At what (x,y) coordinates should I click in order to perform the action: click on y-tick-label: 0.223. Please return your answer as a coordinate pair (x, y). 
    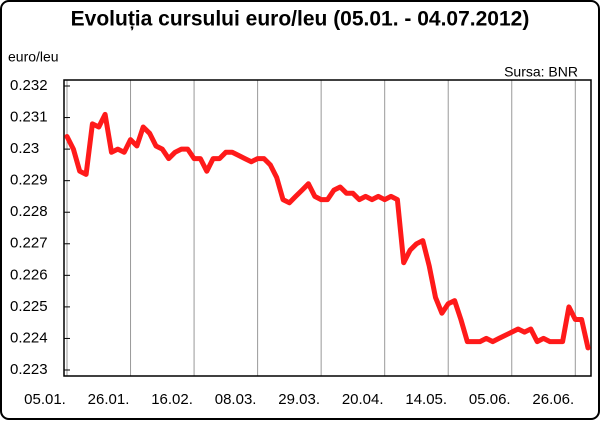
    Looking at the image, I should click on (29, 369).